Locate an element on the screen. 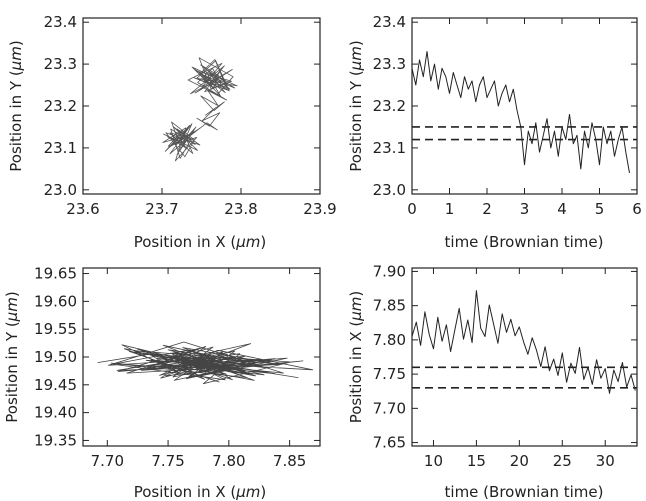 This screenshot has height=501, width=646. x-tick-label: 10 is located at coordinates (433, 461).